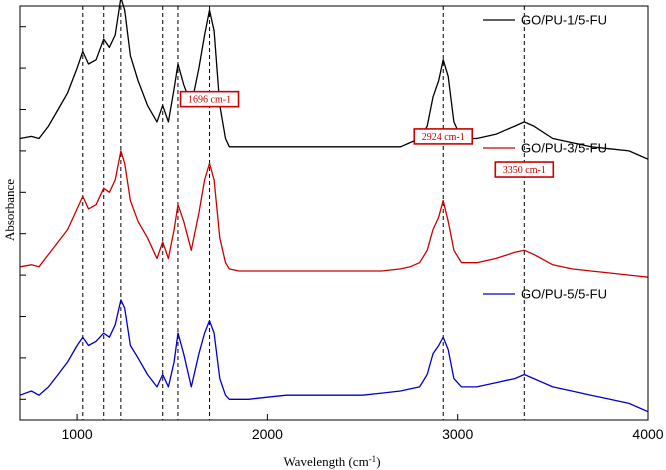 This screenshot has width=666, height=470. Describe the element at coordinates (267, 434) in the screenshot. I see `x-tick-label-2000: 2000` at that location.